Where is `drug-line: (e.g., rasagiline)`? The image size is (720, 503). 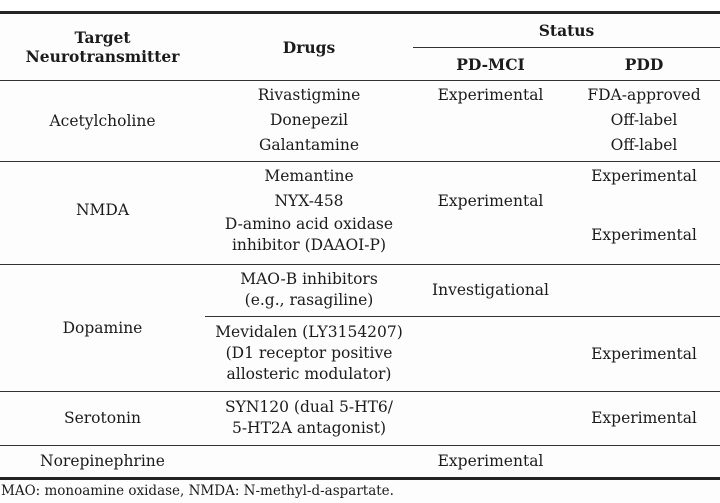
drug-line: (e.g., rasagiline) is located at coordinates (309, 300).